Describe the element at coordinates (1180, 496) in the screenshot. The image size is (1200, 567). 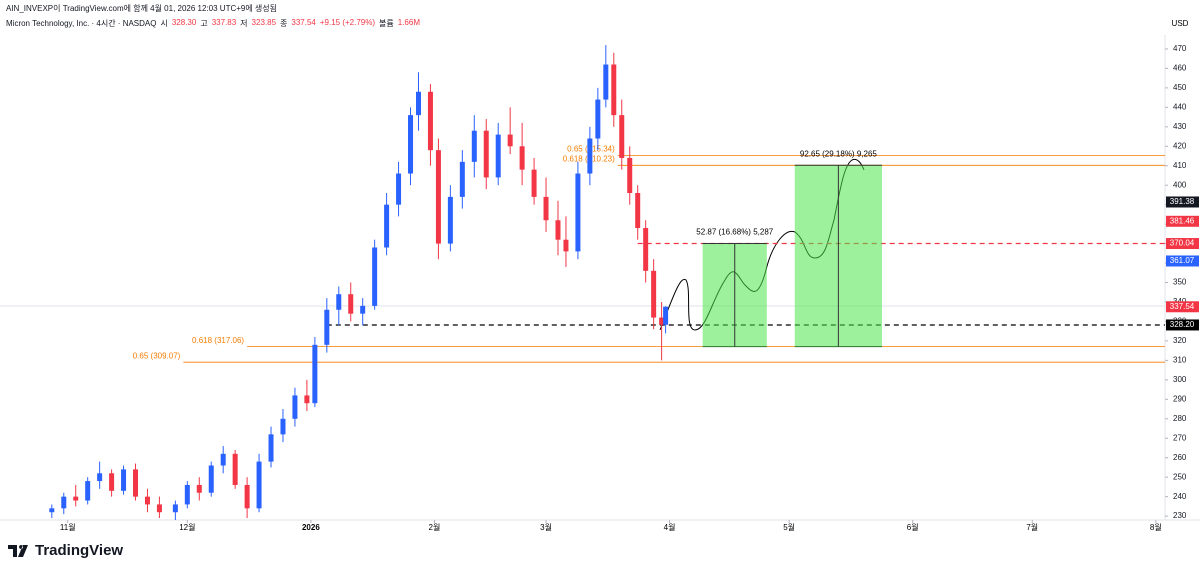
I see `y-tick-label: 240` at that location.